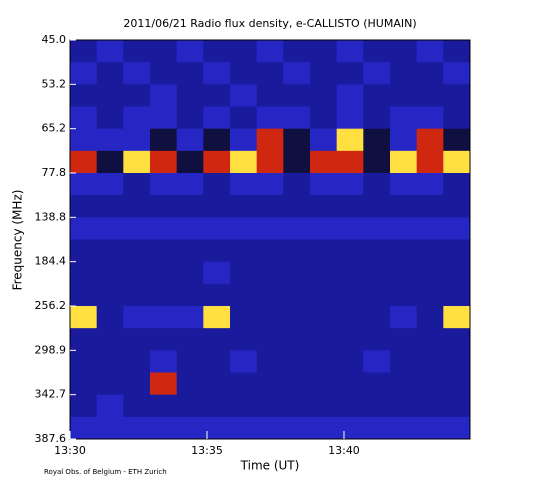  Describe the element at coordinates (344, 450) in the screenshot. I see `x-tick-label: 13:40` at that location.